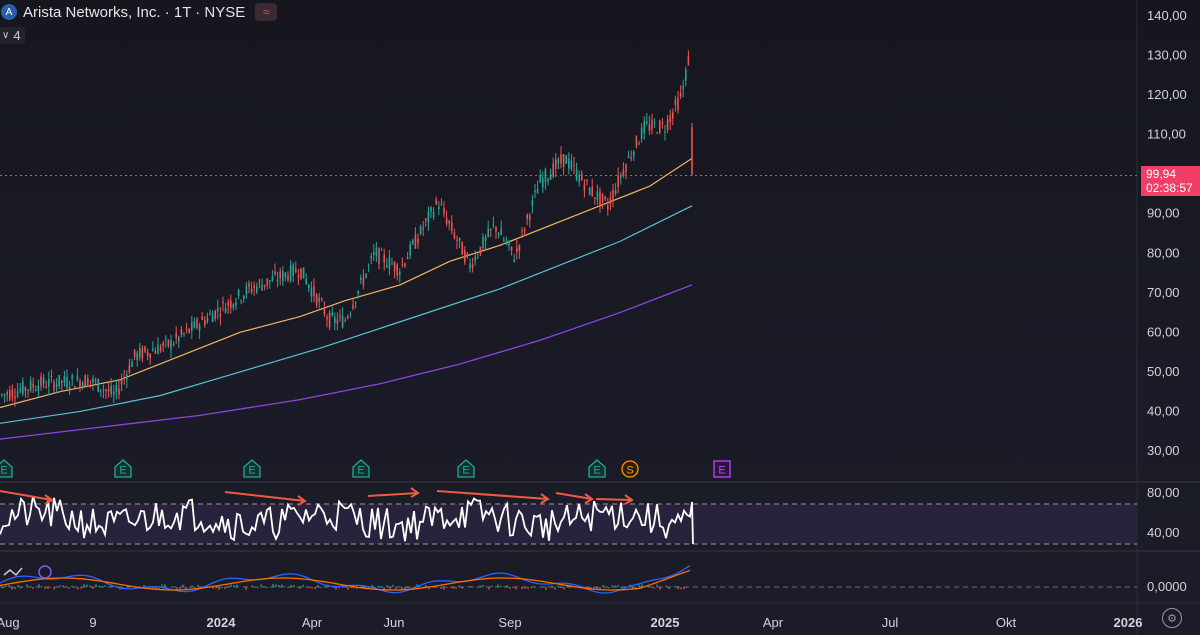 The height and width of the screenshot is (635, 1200). Describe the element at coordinates (9, 12) in the screenshot. I see `arista-logo-icon: A` at that location.